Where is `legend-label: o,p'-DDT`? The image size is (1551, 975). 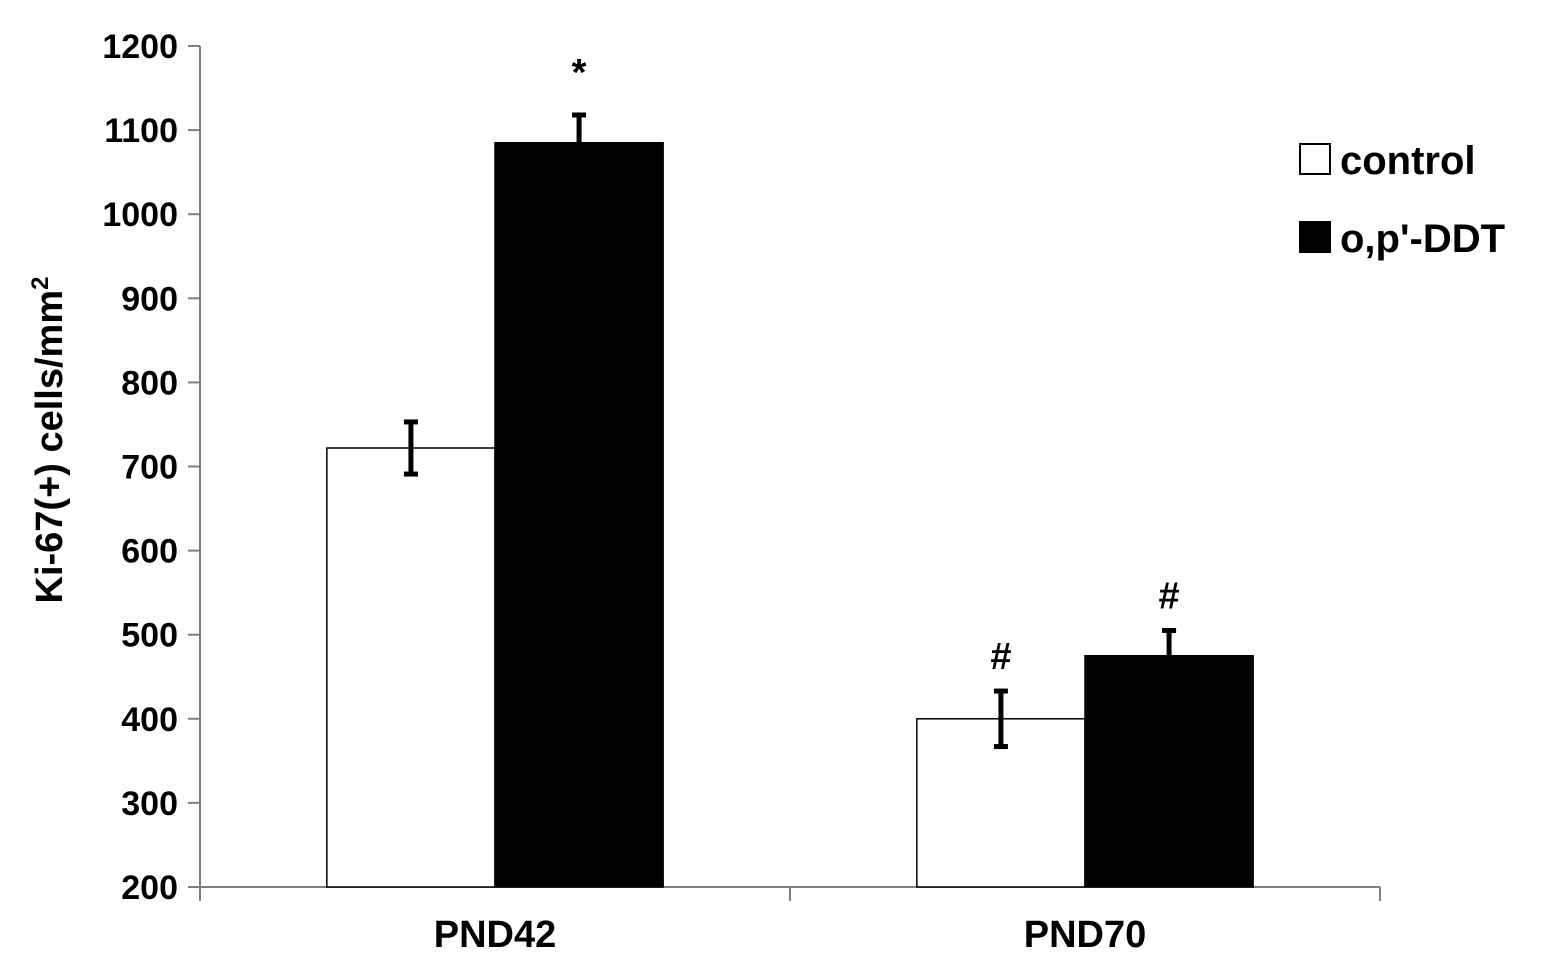 legend-label: o,p'-DDT is located at coordinates (1422, 239).